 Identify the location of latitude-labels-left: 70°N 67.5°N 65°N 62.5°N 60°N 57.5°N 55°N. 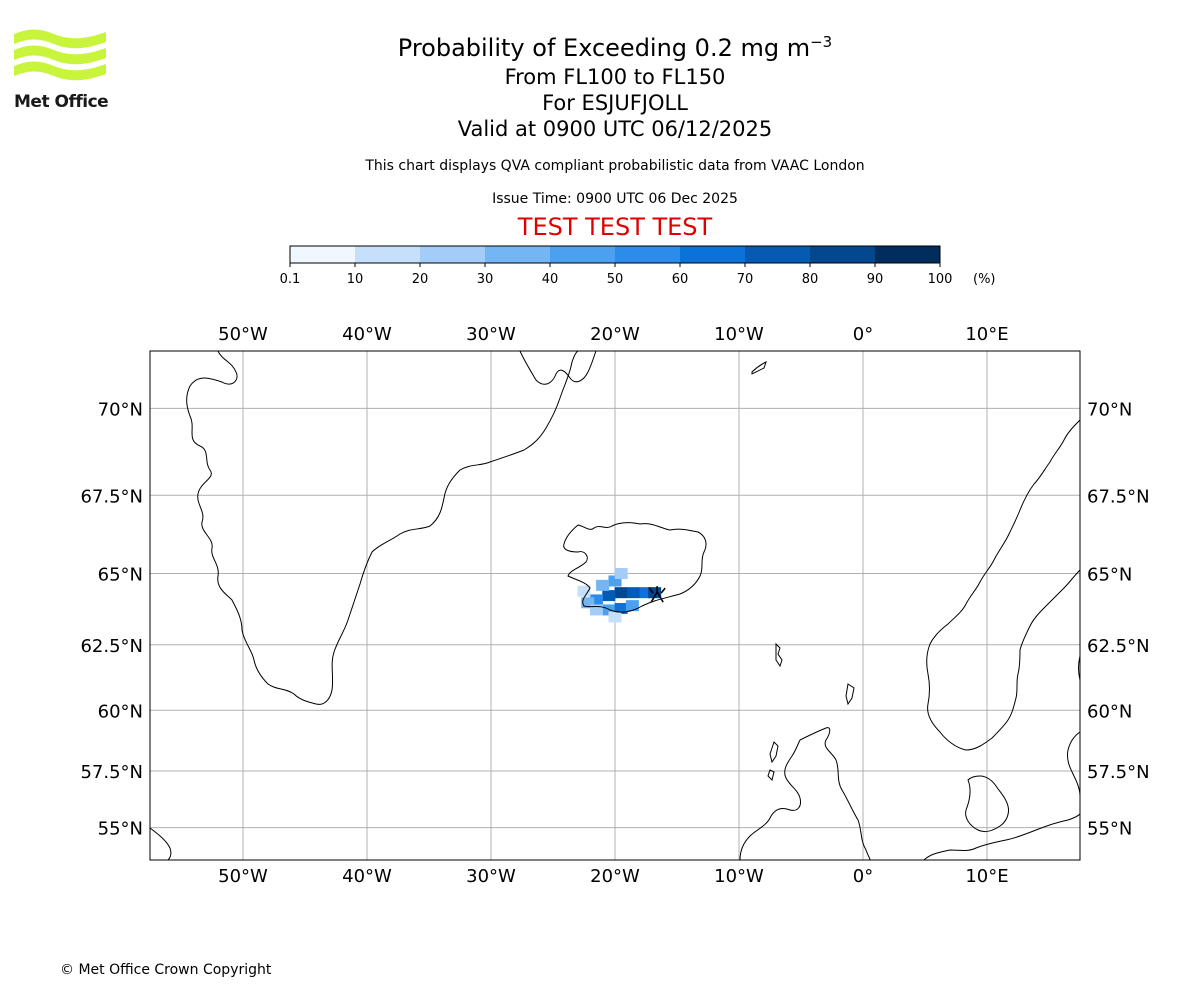
(111, 619).